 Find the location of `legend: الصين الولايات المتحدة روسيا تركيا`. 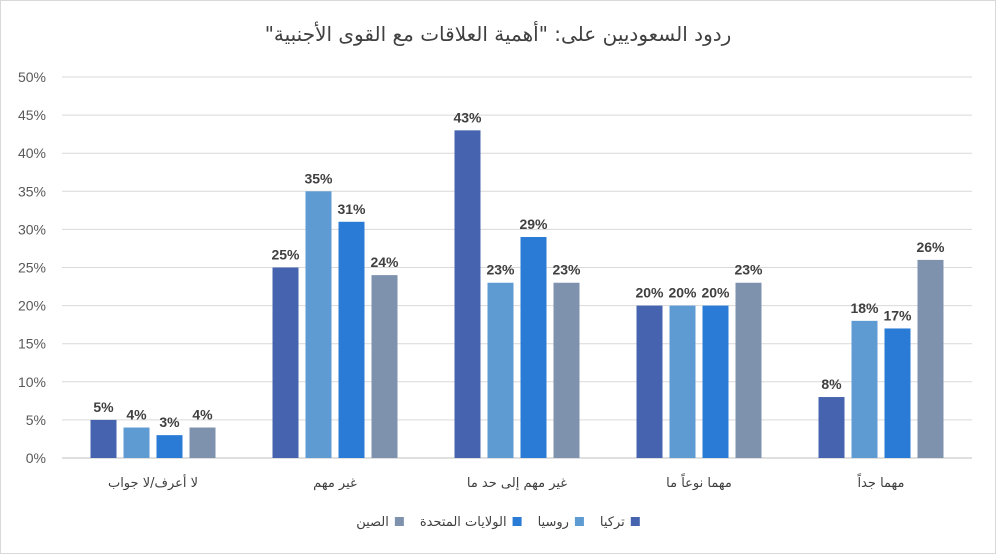

legend: الصين الولايات المتحدة روسيا تركيا is located at coordinates (498, 522).